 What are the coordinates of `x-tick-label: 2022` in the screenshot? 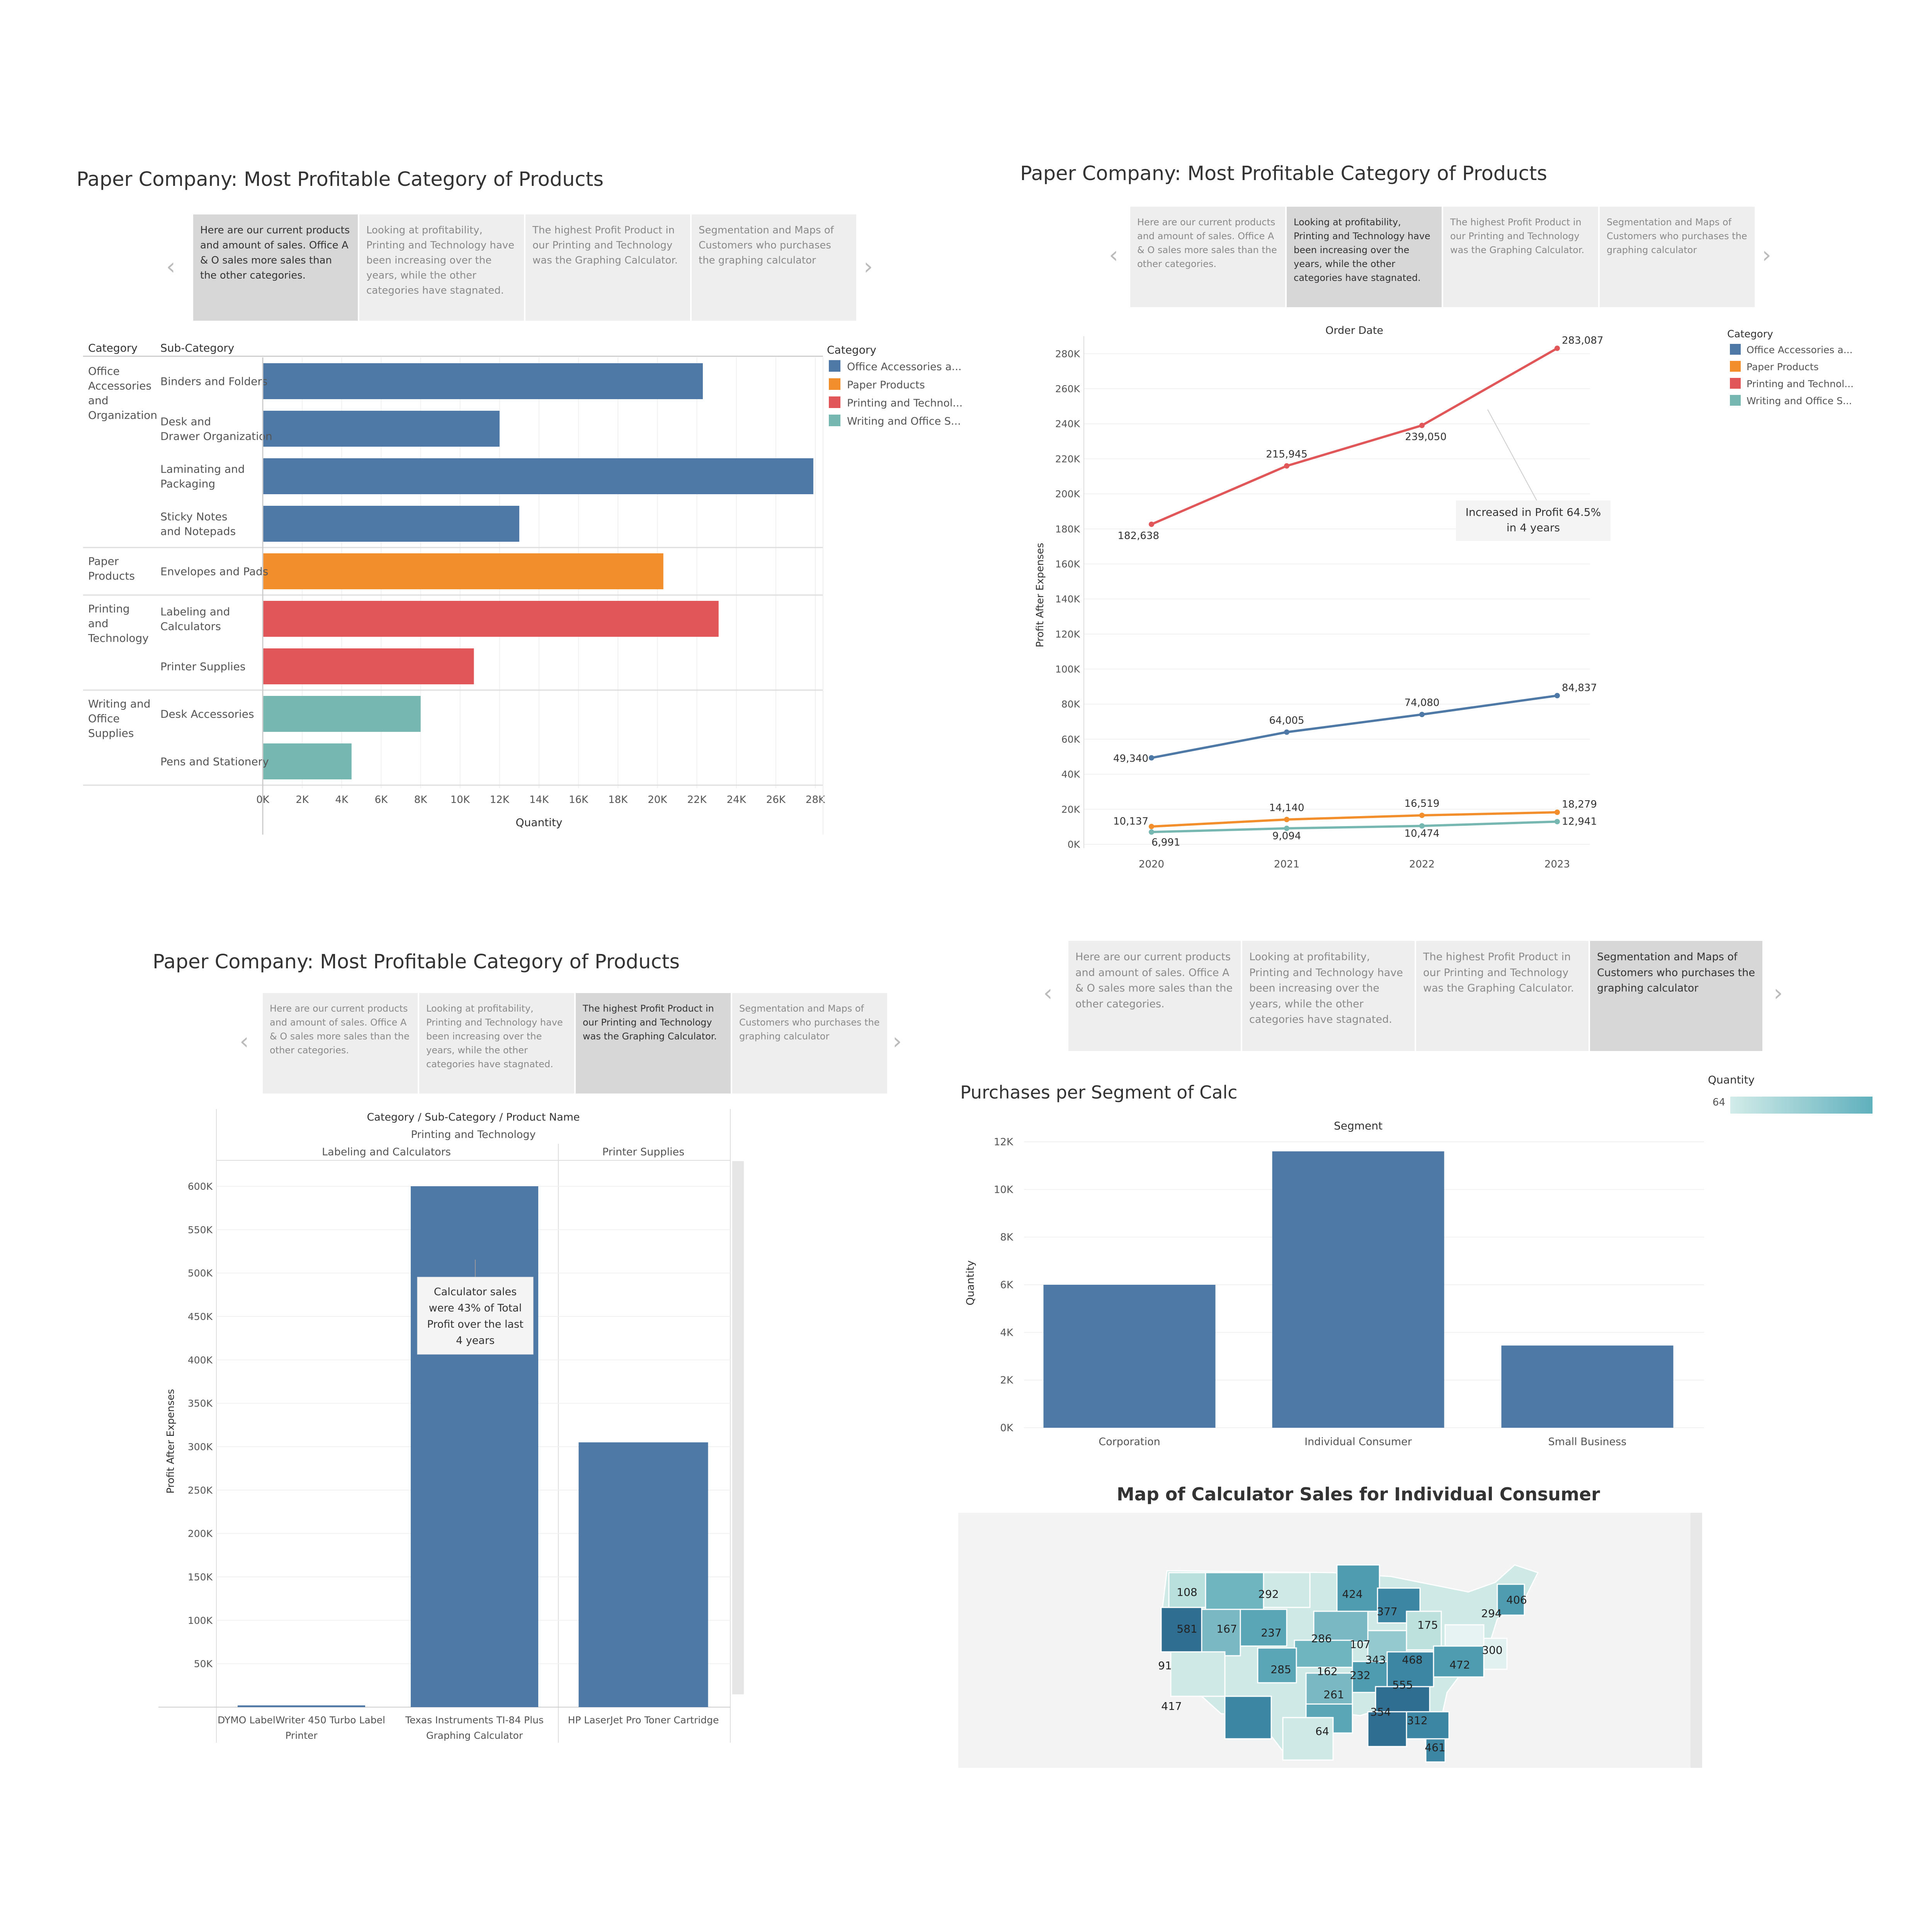 It's located at (1422, 864).